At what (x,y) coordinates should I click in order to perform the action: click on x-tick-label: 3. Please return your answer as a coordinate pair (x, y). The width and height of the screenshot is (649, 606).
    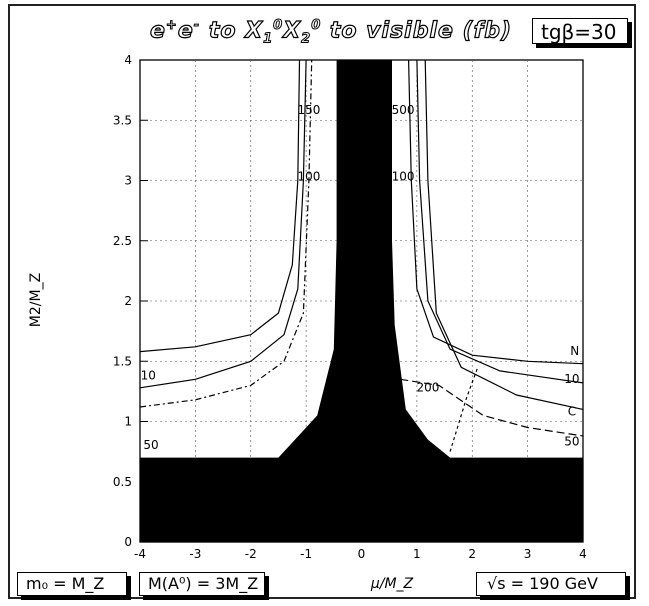
    Looking at the image, I should click on (528, 554).